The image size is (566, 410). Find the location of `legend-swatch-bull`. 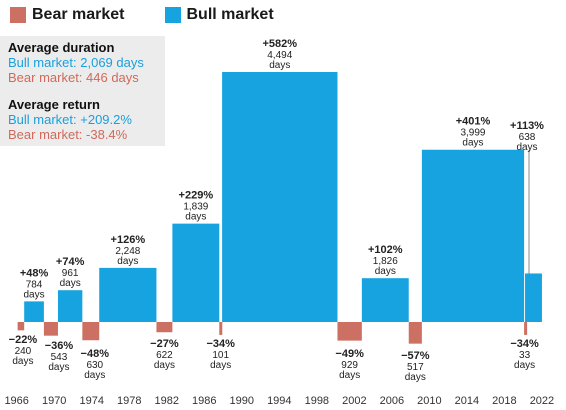

legend-swatch-bull is located at coordinates (172, 15).